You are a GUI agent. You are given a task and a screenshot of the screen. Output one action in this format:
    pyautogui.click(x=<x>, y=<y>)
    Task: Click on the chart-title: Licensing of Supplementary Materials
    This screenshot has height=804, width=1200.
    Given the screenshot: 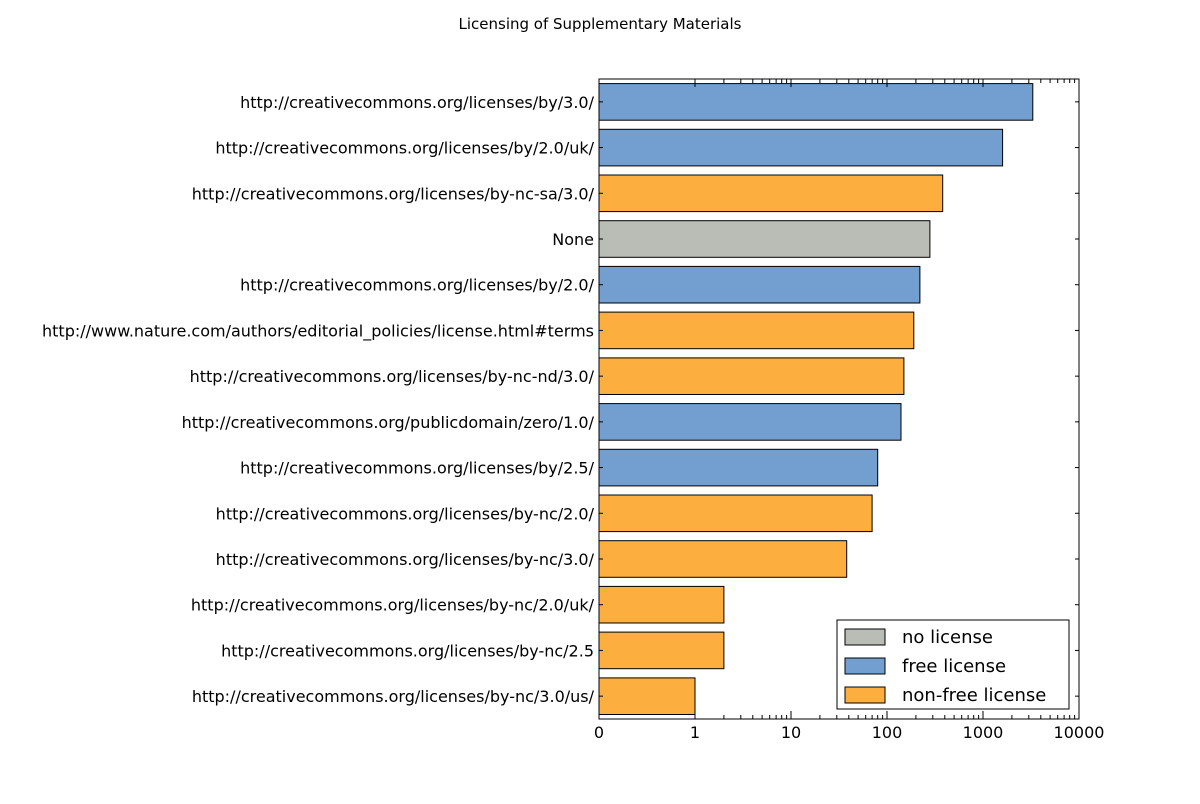 What is the action you would take?
    pyautogui.click(x=600, y=24)
    